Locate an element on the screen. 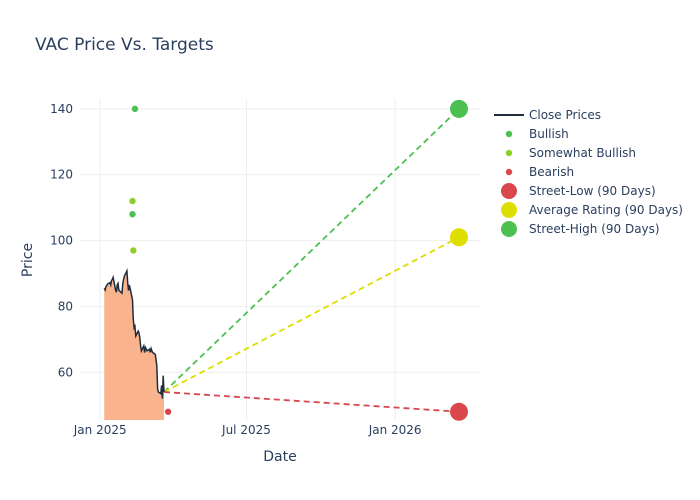  legend-label-somewhat-bullish: Somewhat Bullish is located at coordinates (582, 153).